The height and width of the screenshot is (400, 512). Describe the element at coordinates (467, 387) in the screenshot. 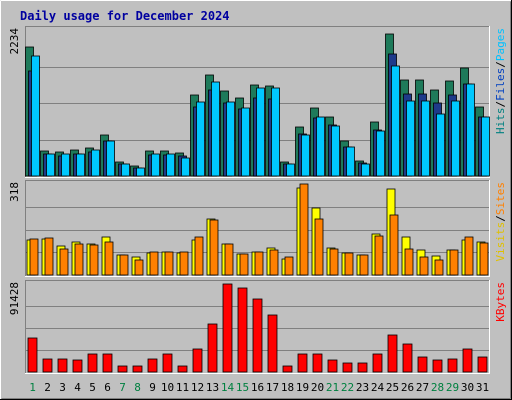

I see `x-tick-label: 30` at that location.